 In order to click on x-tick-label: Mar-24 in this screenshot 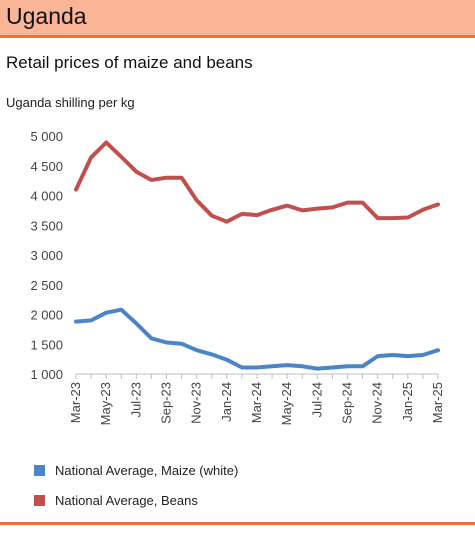, I will do `click(256, 402)`.